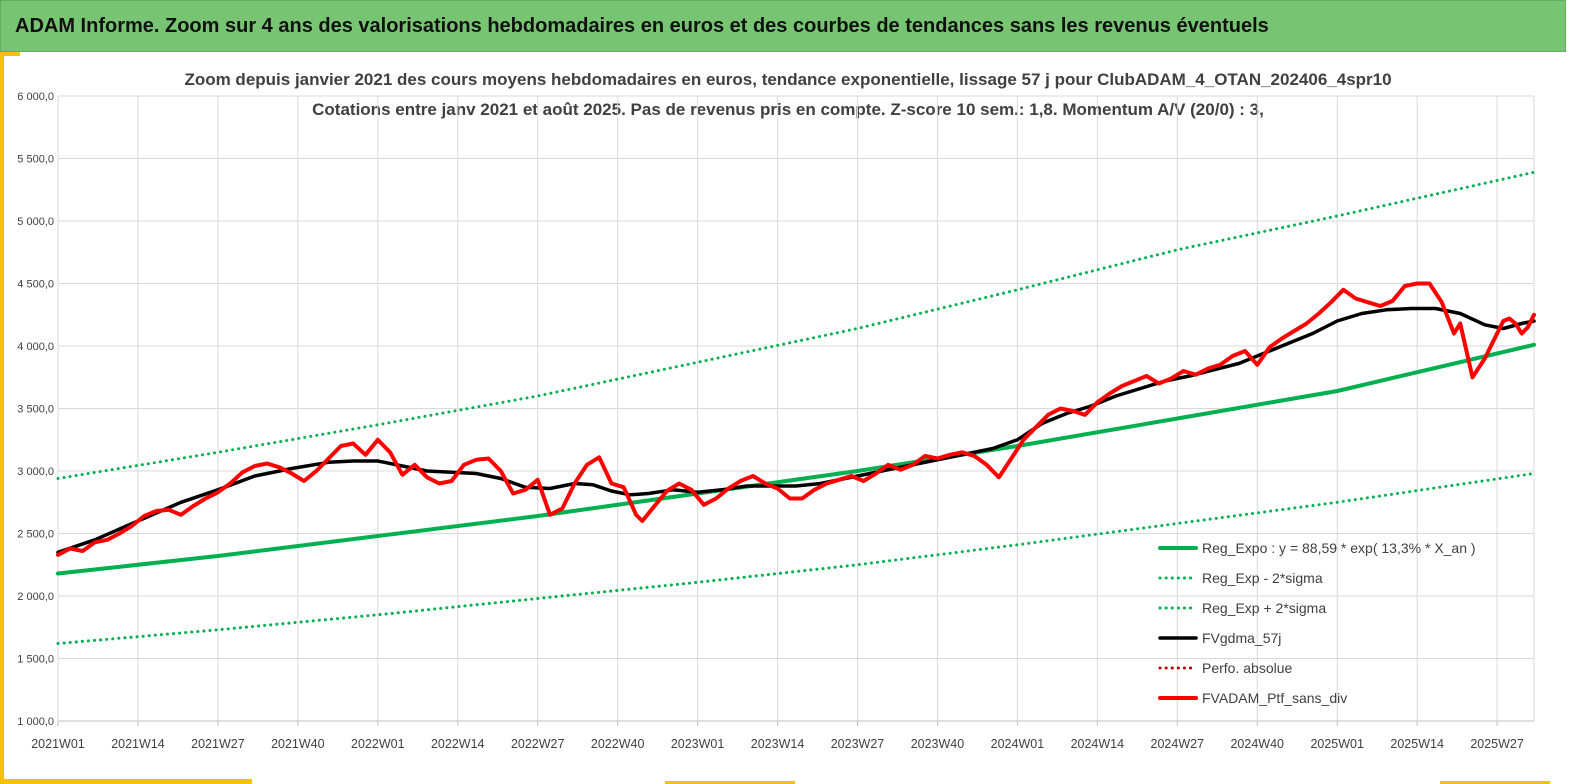 The height and width of the screenshot is (784, 1569). Describe the element at coordinates (458, 744) in the screenshot. I see `x-tick-label: 2022W14` at that location.